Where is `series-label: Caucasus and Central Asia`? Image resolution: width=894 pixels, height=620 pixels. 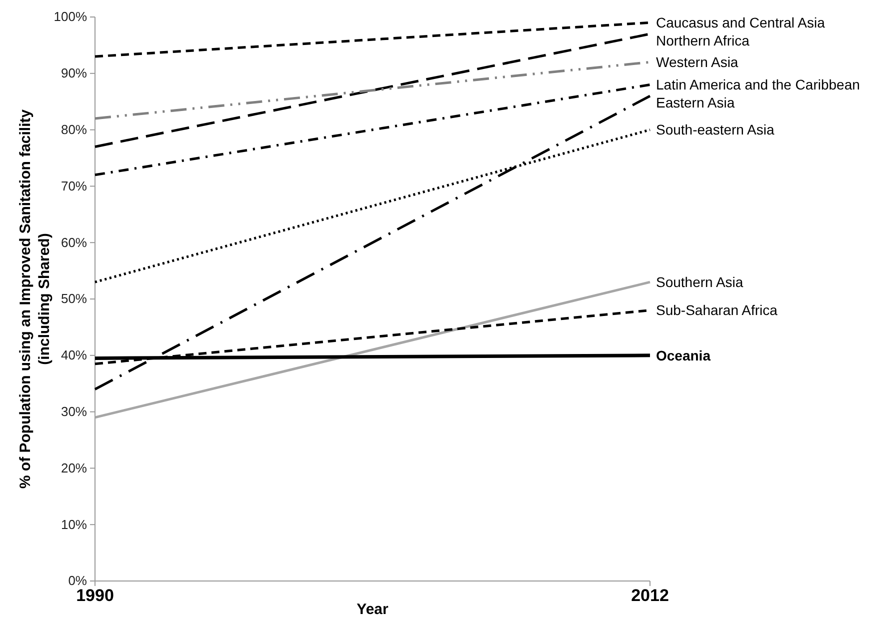
series-label: Caucasus and Central Asia is located at coordinates (741, 22).